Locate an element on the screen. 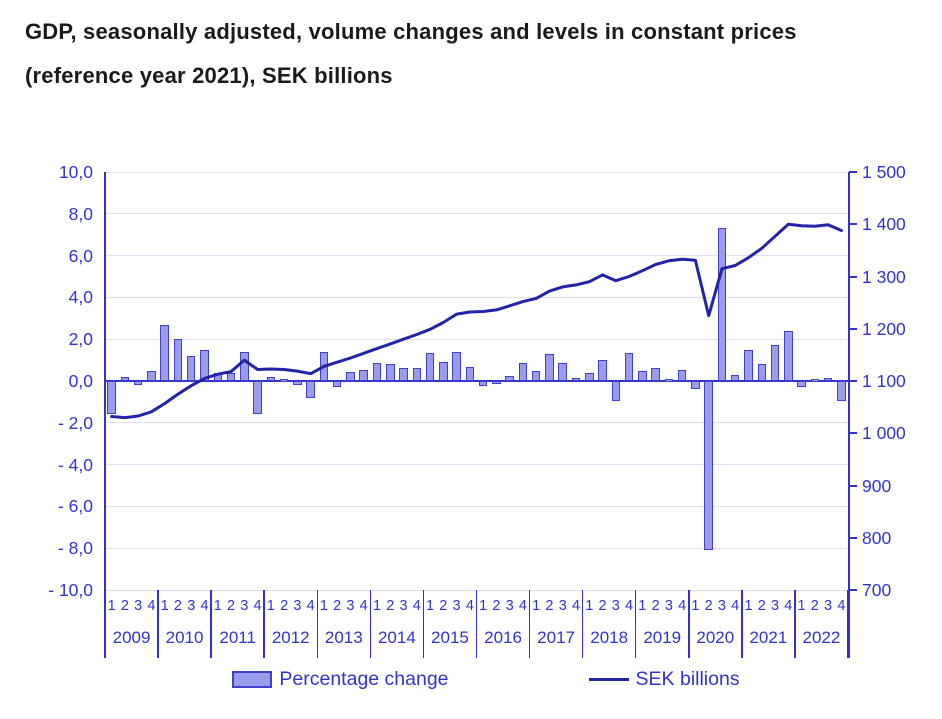  legend-bar-label: Percentage change is located at coordinates (364, 679).